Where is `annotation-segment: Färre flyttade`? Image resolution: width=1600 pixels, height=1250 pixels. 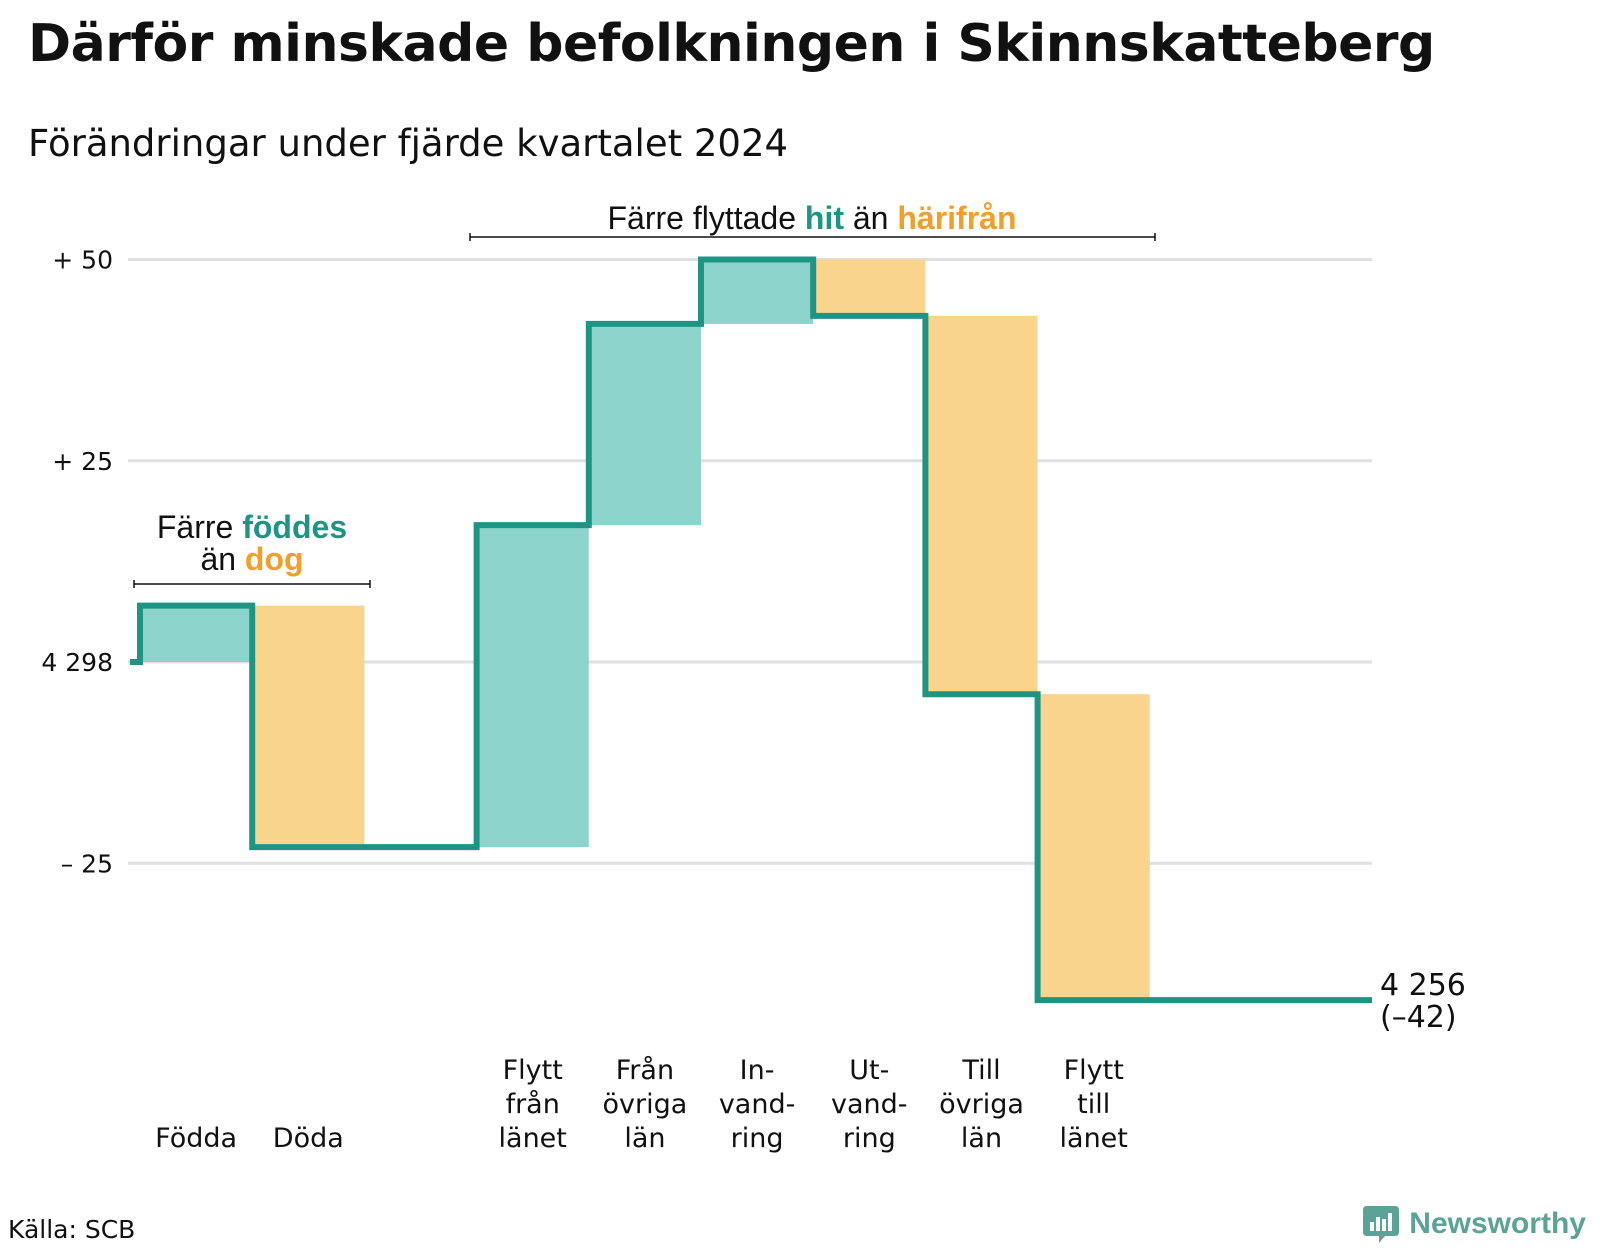 annotation-segment: Färre flyttade is located at coordinates (705, 218).